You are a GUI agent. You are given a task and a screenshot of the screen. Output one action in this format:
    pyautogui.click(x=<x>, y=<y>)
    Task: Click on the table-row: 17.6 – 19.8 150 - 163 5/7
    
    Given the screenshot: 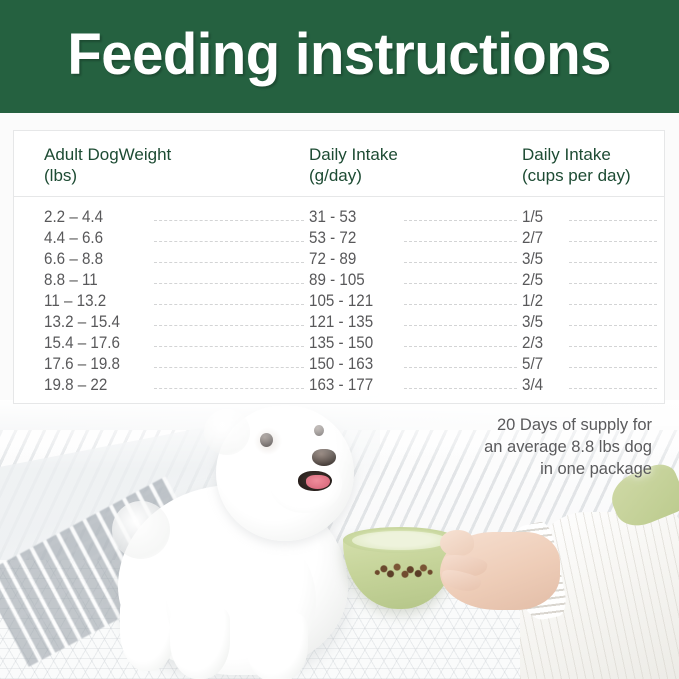 What is the action you would take?
    pyautogui.click(x=339, y=364)
    